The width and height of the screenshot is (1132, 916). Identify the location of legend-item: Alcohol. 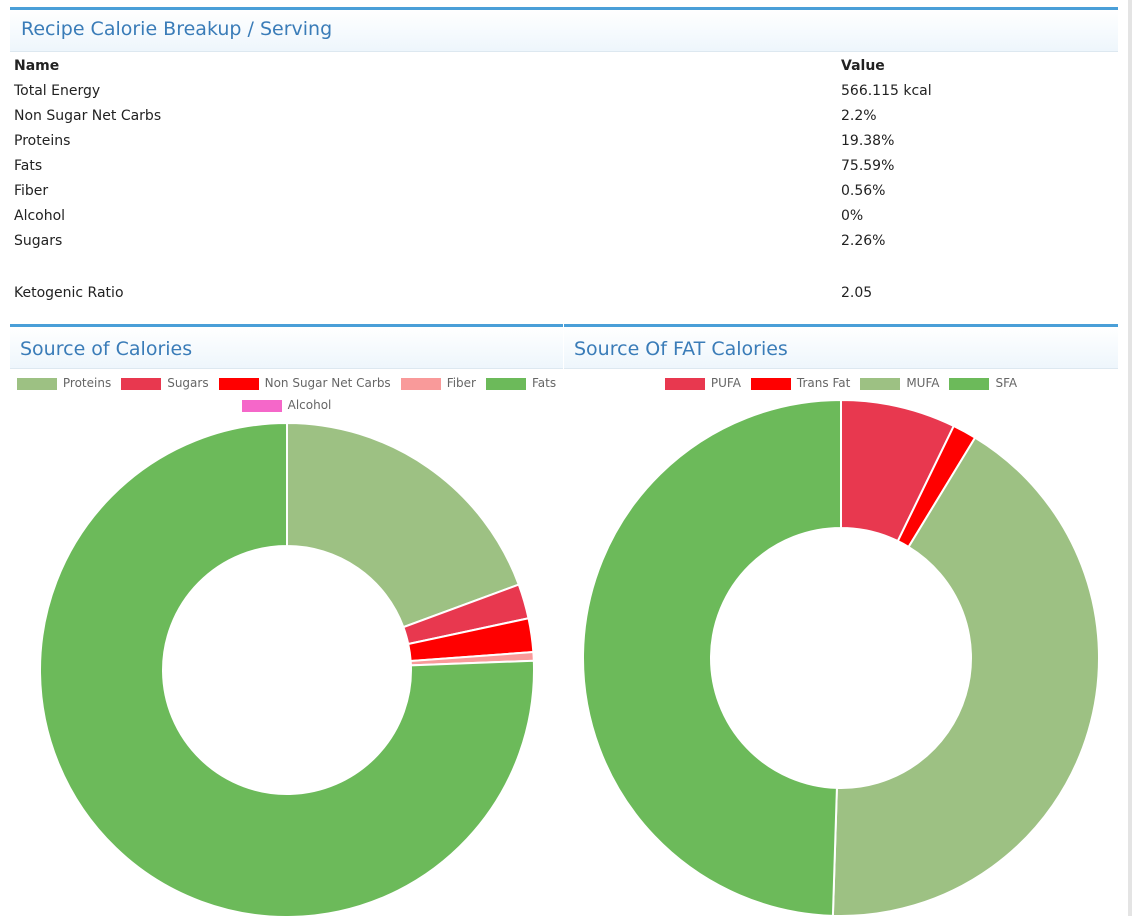
(286, 409).